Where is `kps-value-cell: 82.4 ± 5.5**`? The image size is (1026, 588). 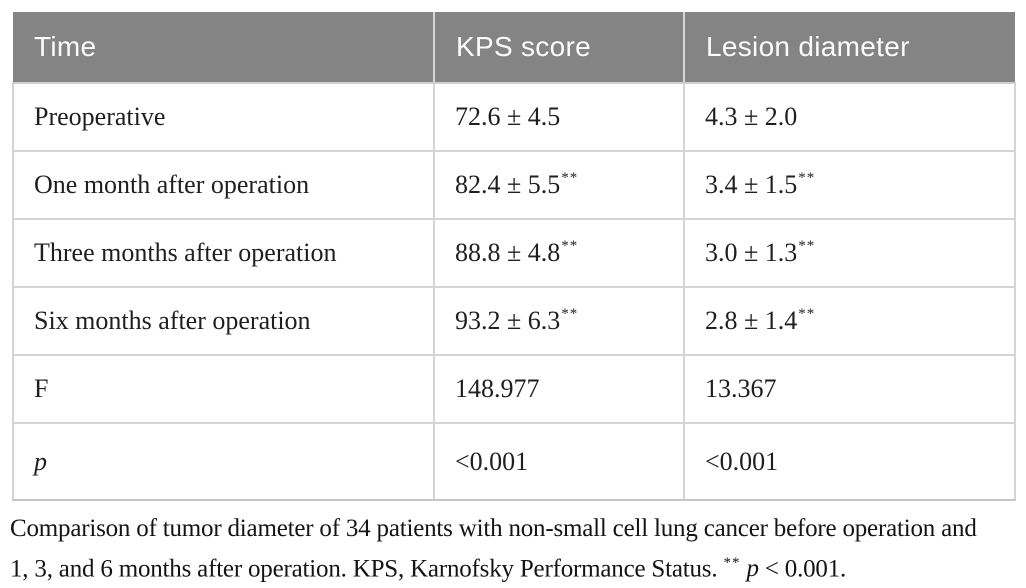
kps-value-cell: 82.4 ± 5.5** is located at coordinates (559, 185).